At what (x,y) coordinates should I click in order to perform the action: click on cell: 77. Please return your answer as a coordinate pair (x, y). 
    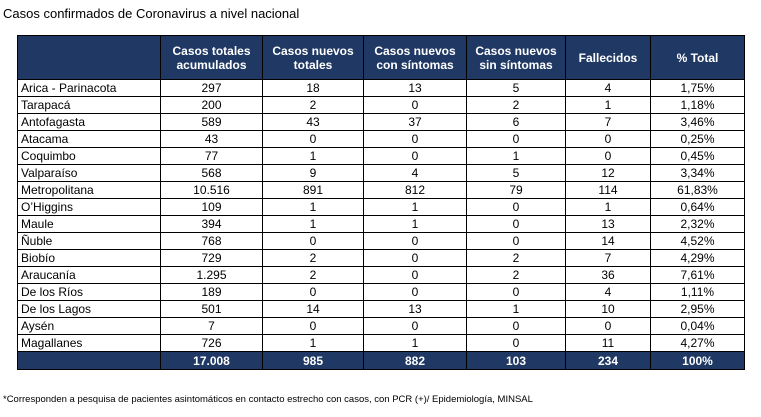
    Looking at the image, I should click on (211, 156).